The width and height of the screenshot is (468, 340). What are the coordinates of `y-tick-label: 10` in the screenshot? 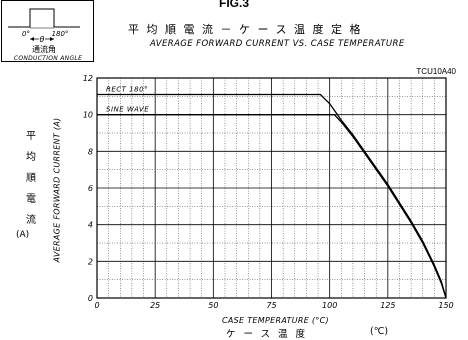 It's located at (88, 115).